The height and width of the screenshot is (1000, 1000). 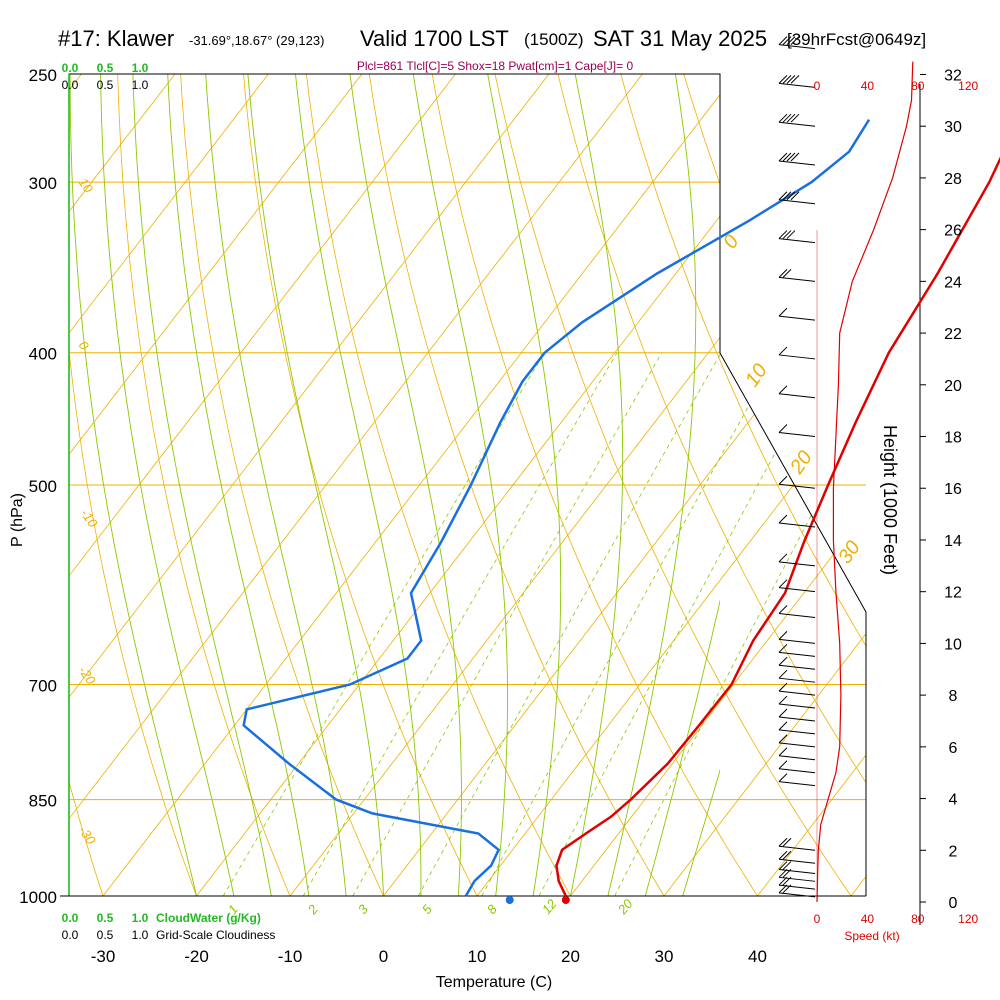 I want to click on temperature-tick-label: 0, so click(x=383, y=956).